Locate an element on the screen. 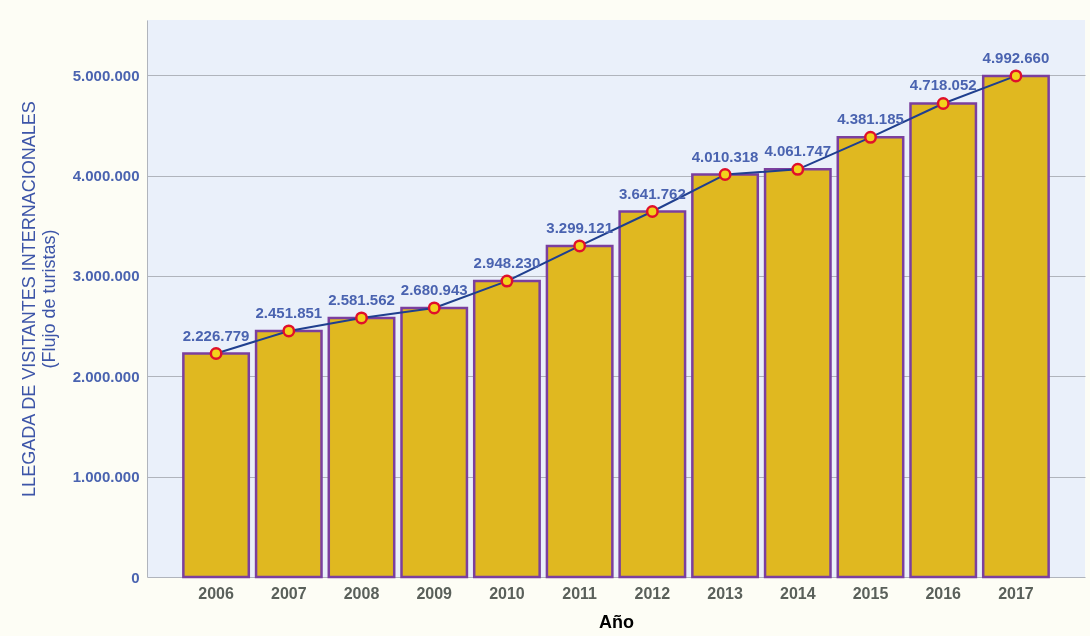 This screenshot has height=636, width=1090. y-tick-label: 5.000.000 is located at coordinates (106, 75).